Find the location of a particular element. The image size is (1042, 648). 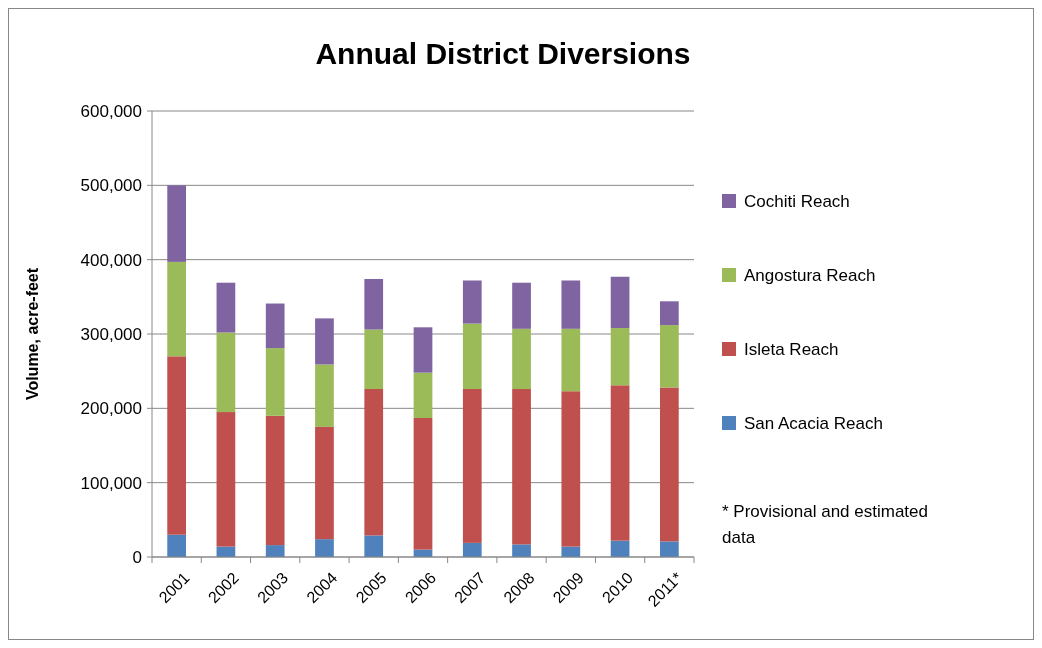

y-axis-title: Volume, acre-feet is located at coordinates (32, 334).